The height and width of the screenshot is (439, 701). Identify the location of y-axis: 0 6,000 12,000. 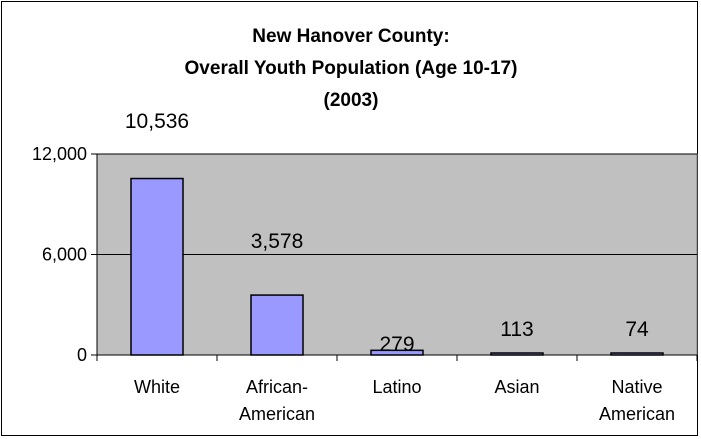
(65, 254).